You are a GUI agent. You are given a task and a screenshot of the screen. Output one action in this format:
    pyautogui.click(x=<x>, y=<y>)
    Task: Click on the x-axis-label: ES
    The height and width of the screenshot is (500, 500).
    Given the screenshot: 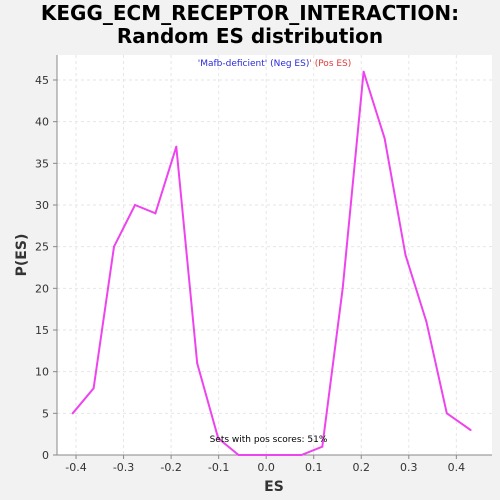 What is the action you would take?
    pyautogui.click(x=274, y=487)
    